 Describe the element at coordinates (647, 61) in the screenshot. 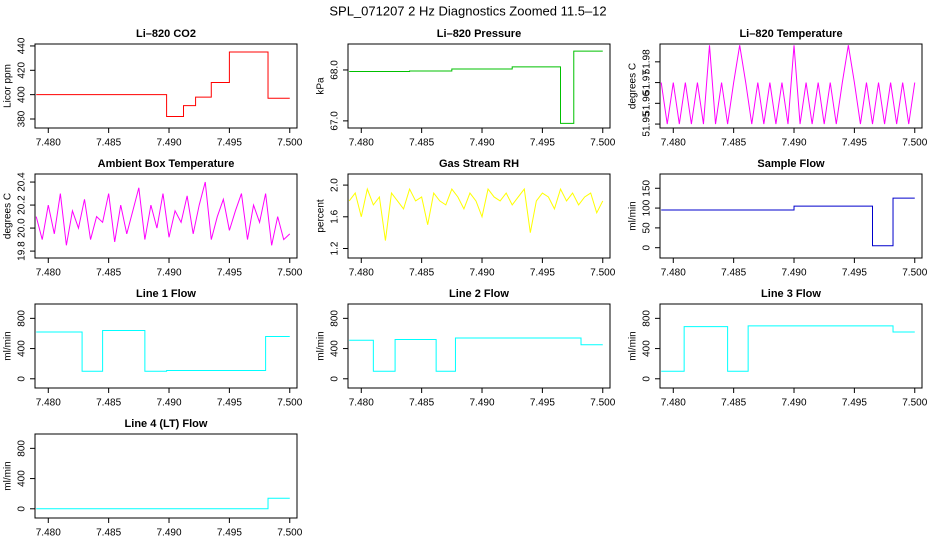

I see `y-tick-label: 51.98` at that location.